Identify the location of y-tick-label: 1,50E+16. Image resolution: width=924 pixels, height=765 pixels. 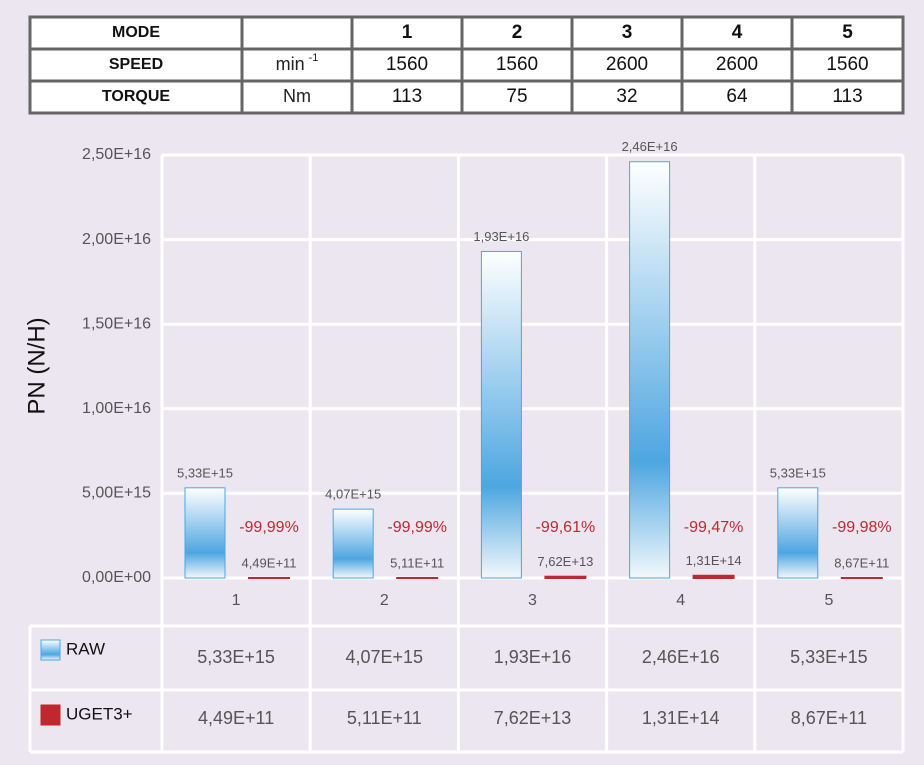
(116, 323).